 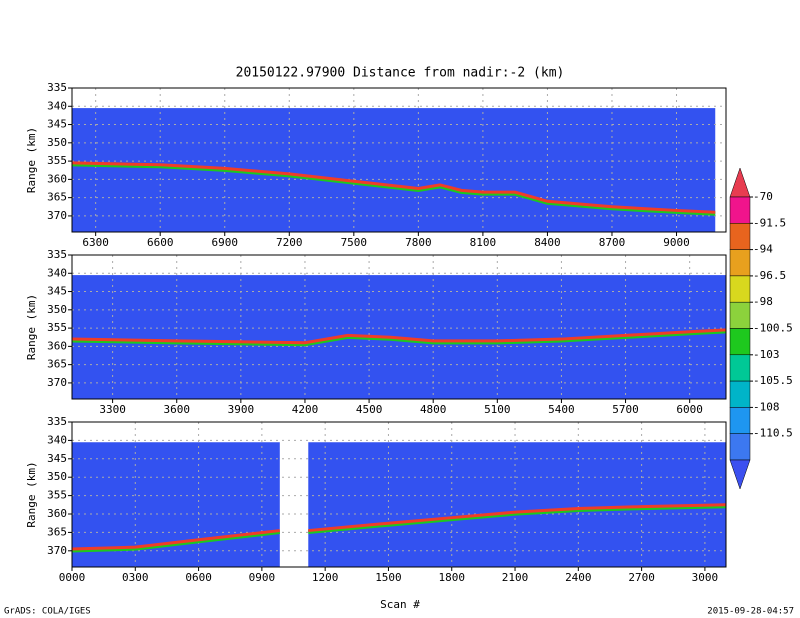 I want to click on colorbar-label: -110.5, so click(x=773, y=433).